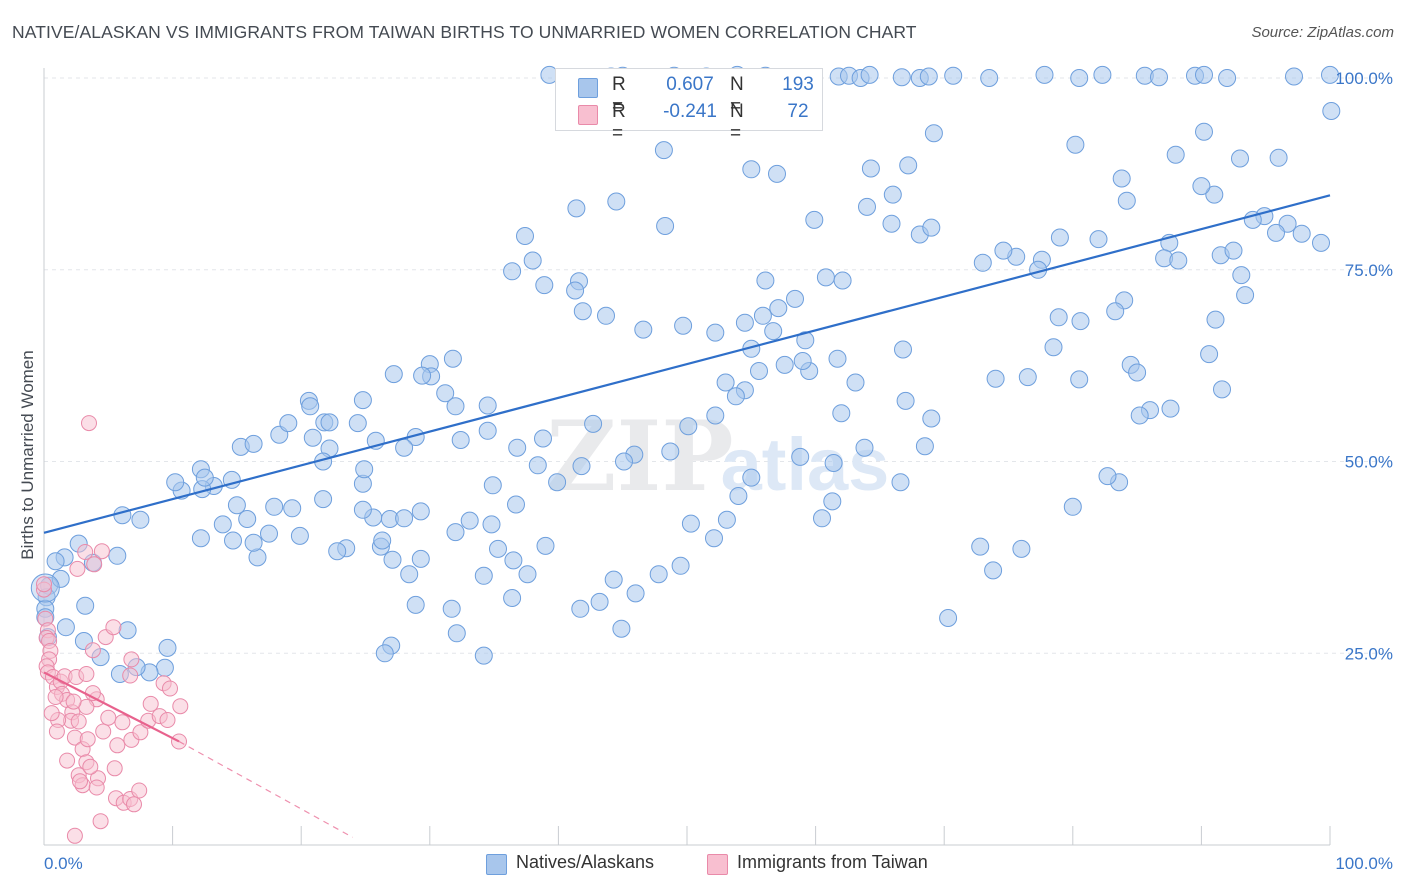  I want to click on stats-swatch-blue, so click(588, 88).